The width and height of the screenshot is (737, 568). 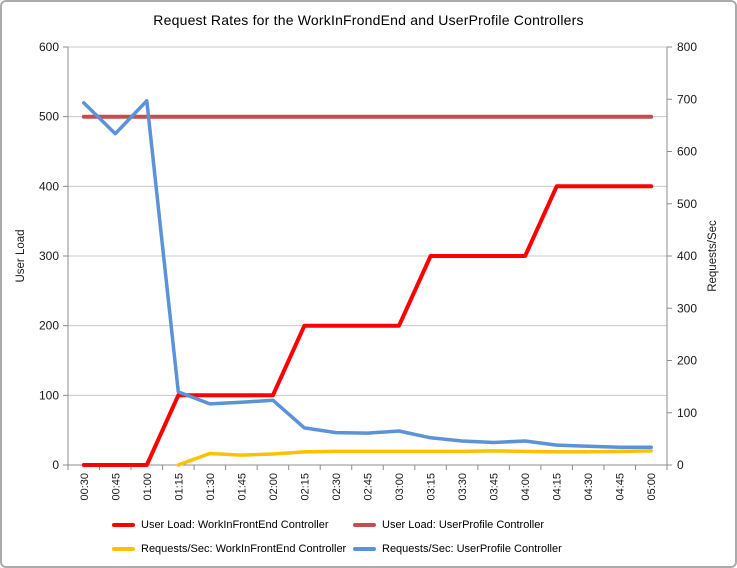 I want to click on x-axis-tick-label: 02:30, so click(x=337, y=487).